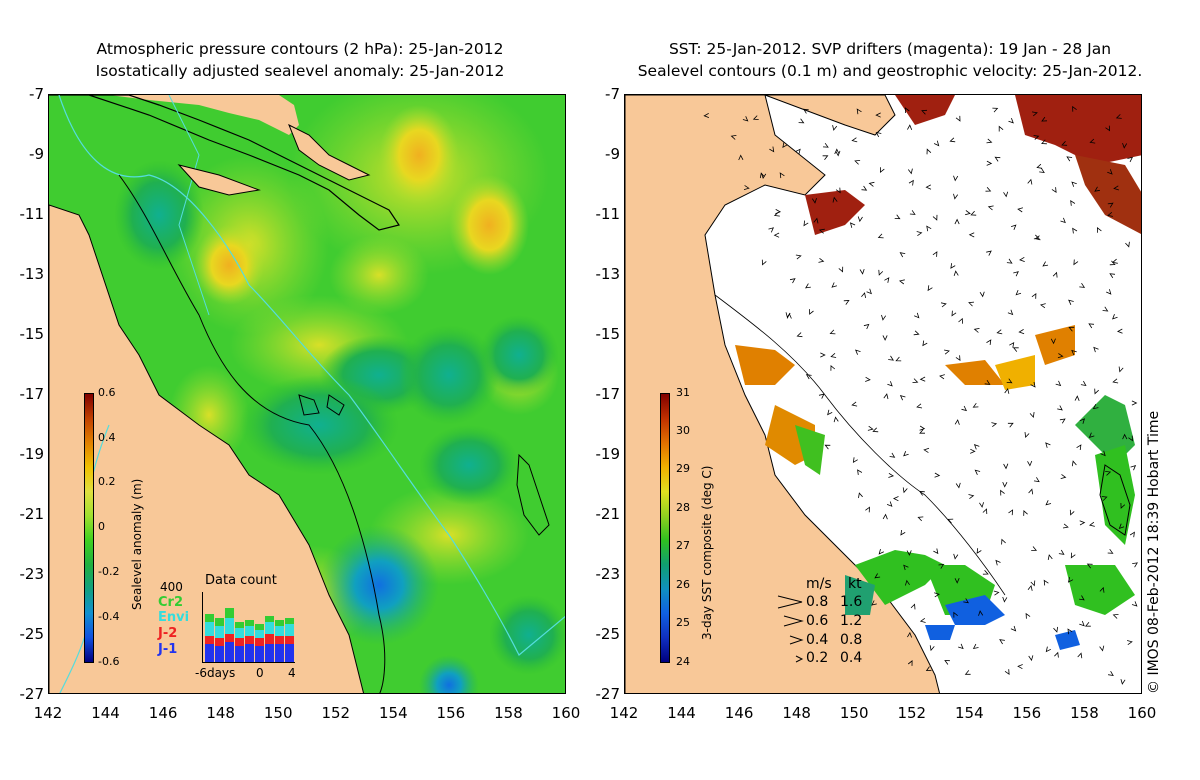 This screenshot has height=780, width=1200. What do you see at coordinates (683, 392) in the screenshot?
I see `right-cb-tick-0: 31` at bounding box center [683, 392].